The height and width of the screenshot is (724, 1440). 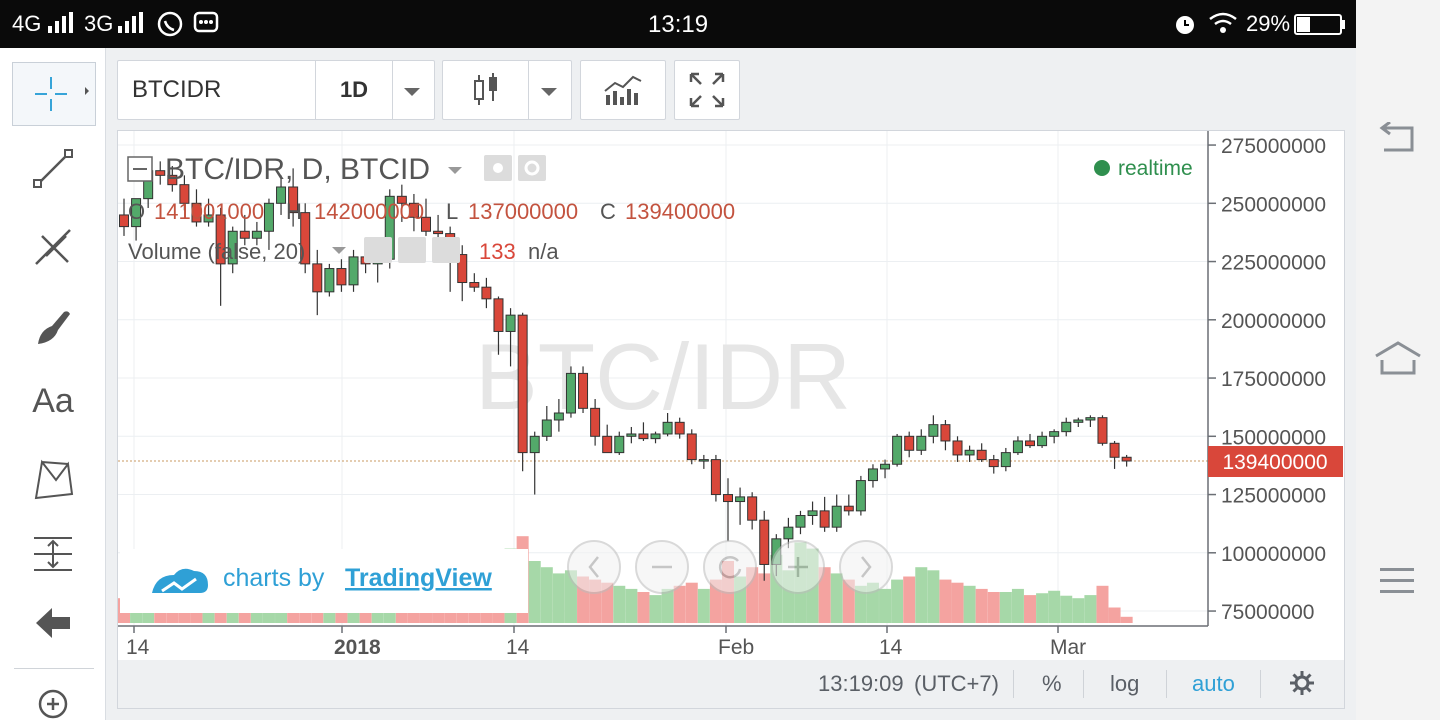 What do you see at coordinates (1302, 686) in the screenshot?
I see `settings-button` at bounding box center [1302, 686].